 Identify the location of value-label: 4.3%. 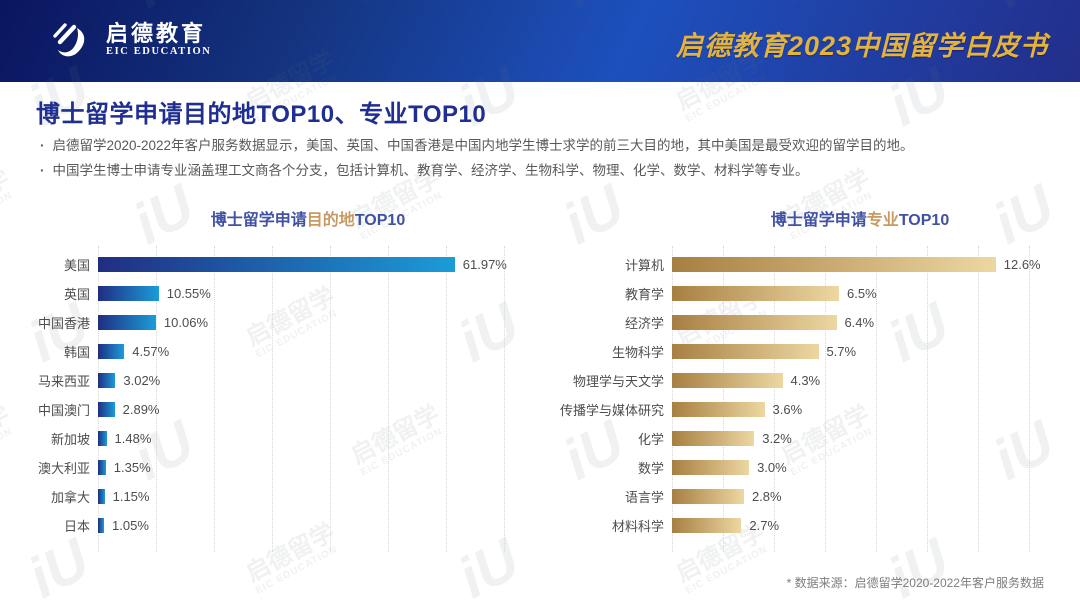
(805, 380).